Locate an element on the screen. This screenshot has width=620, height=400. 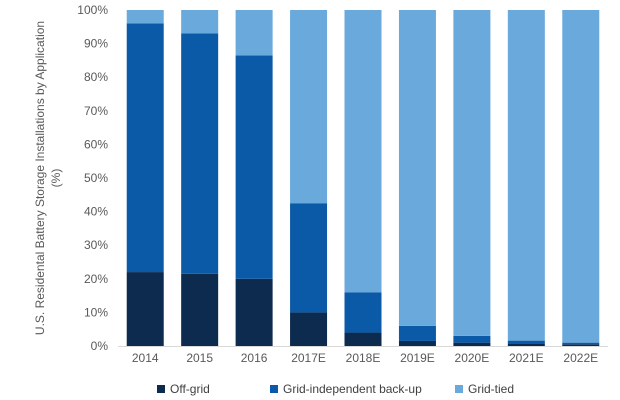
y-tick-label: 20% is located at coordinates (96, 279).